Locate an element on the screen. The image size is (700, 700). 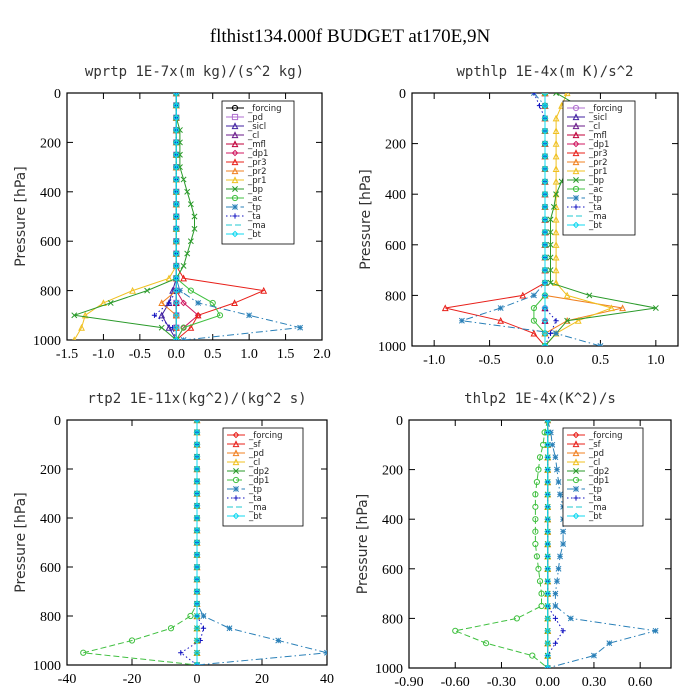
legend-entry: _ma is located at coordinates (257, 508).